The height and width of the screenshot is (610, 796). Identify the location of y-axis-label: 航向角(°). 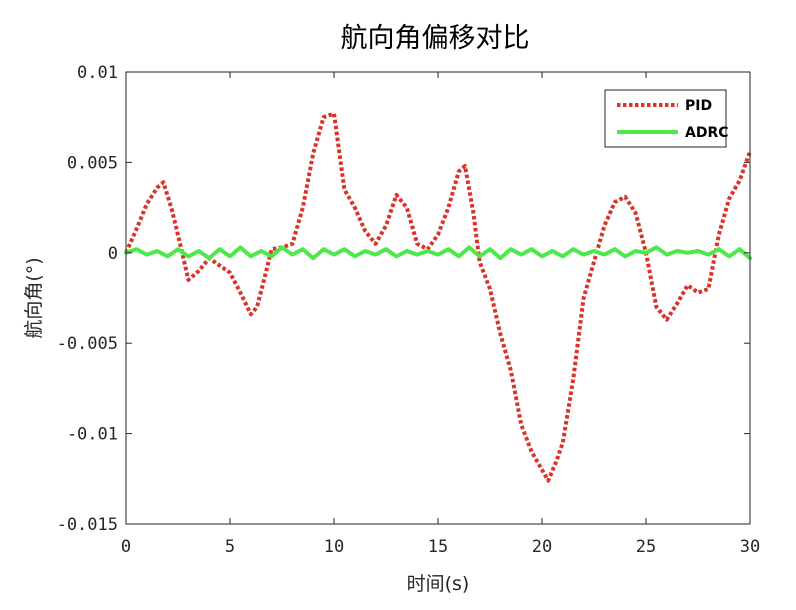
(34, 297).